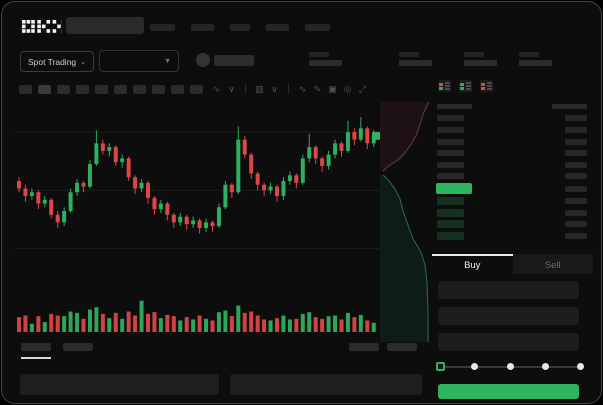  What do you see at coordinates (430, 59) in the screenshot?
I see `ticker-stats` at bounding box center [430, 59].